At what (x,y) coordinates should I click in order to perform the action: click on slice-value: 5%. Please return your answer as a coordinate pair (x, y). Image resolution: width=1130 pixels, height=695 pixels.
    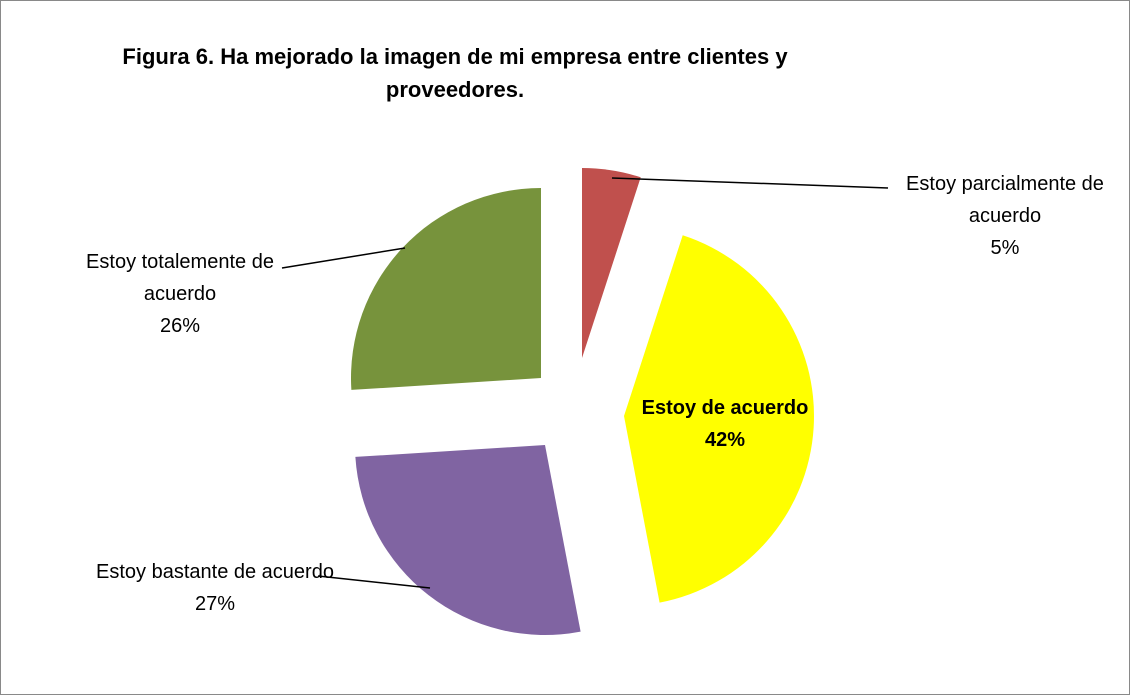
    Looking at the image, I should click on (1005, 248).